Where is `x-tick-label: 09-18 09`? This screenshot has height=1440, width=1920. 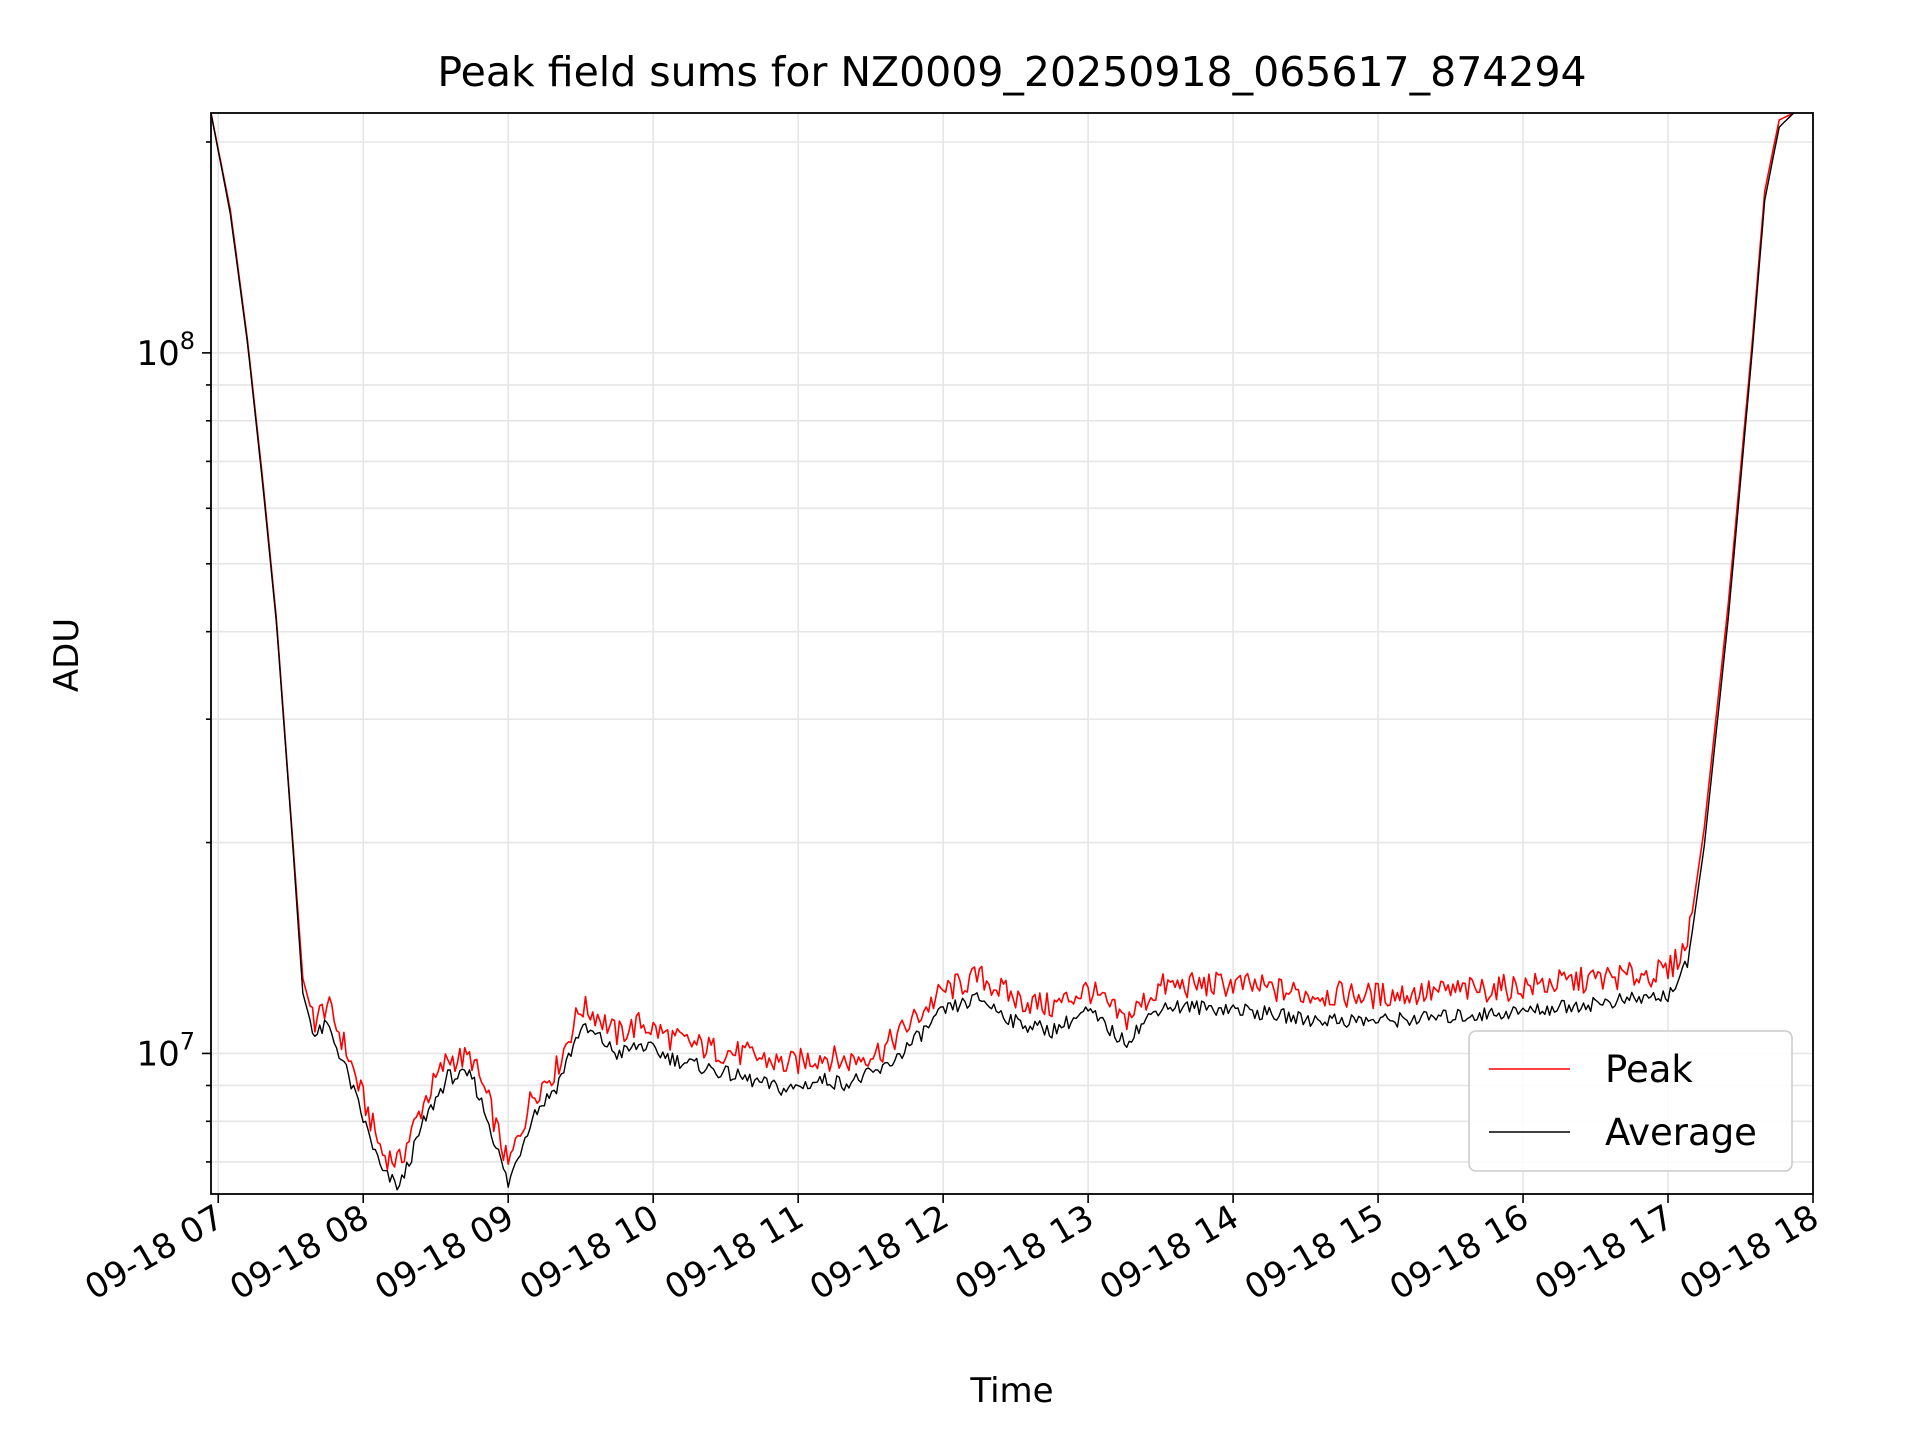 x-tick-label: 09-18 09 is located at coordinates (444, 1252).